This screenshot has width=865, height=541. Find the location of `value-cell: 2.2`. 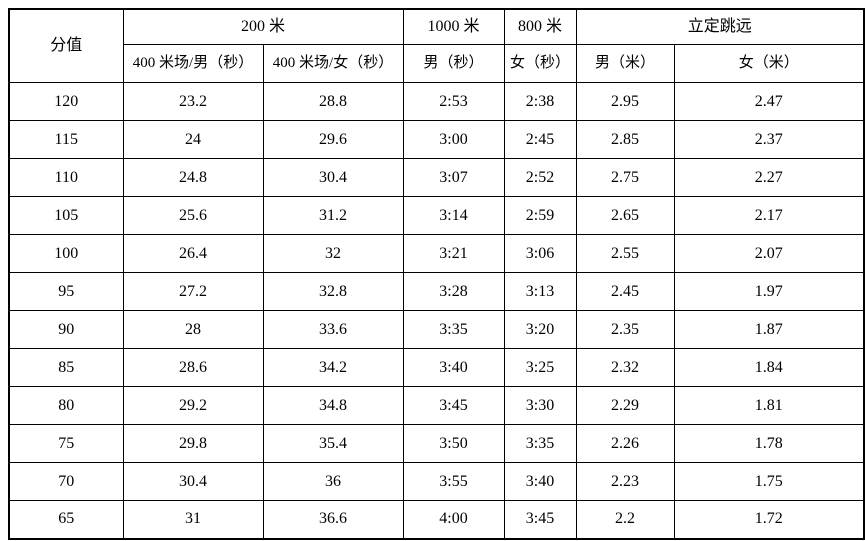

value-cell: 2.2 is located at coordinates (625, 519).